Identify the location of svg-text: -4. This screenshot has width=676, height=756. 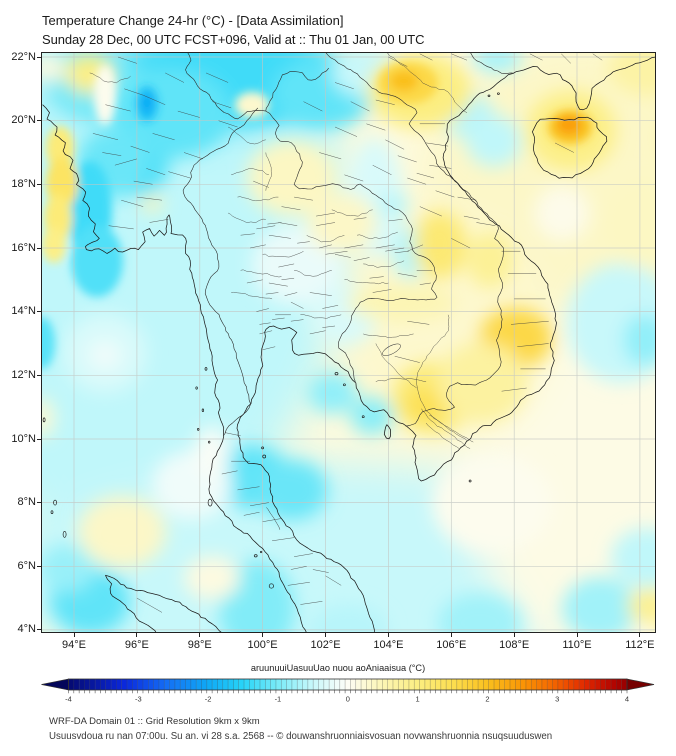
(68, 699).